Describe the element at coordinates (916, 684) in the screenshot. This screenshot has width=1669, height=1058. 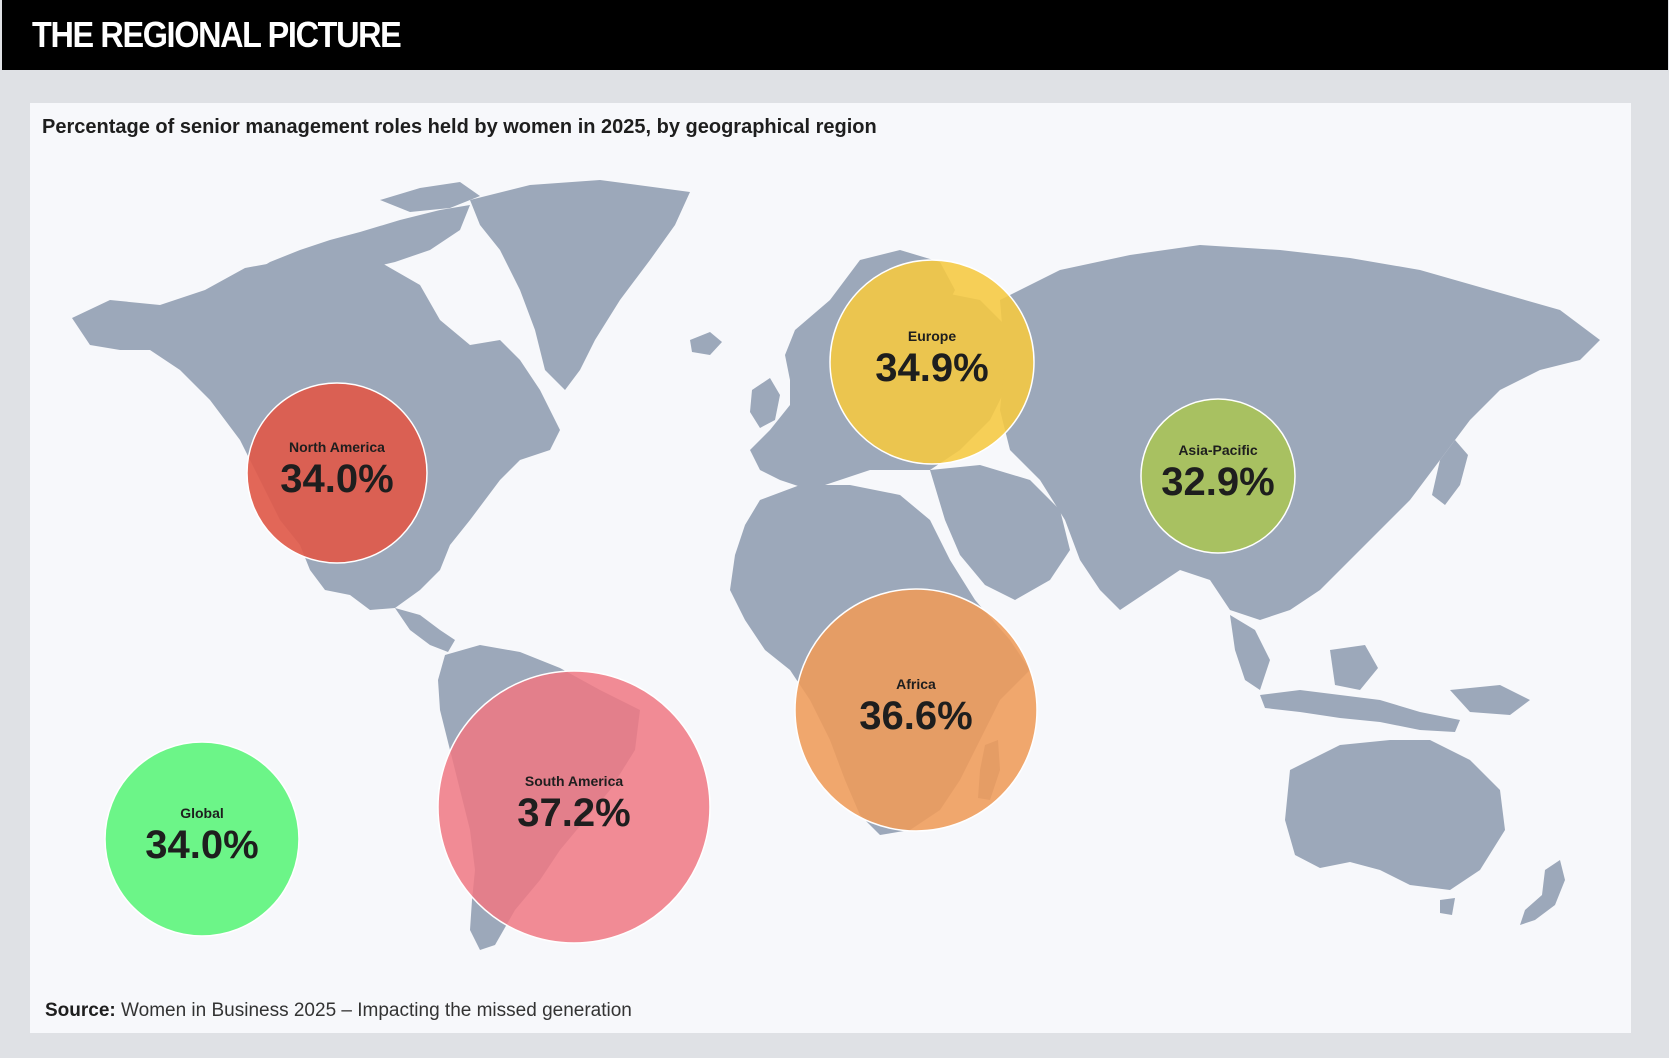
I see `bubble-label-africa: Africa` at that location.